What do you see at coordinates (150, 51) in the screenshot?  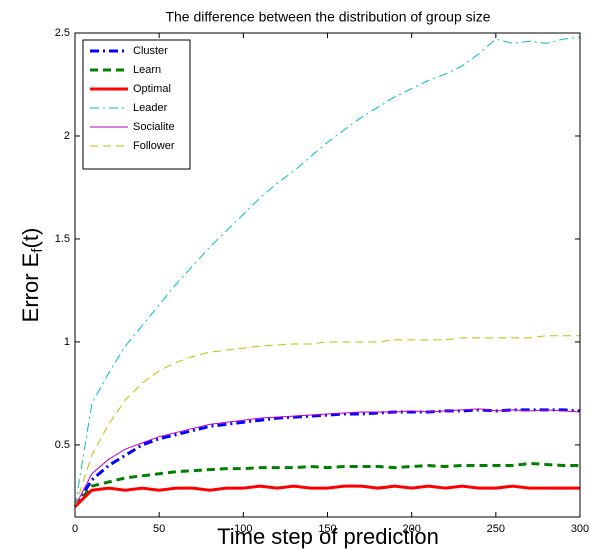 I see `legend-label: Cluster` at bounding box center [150, 51].